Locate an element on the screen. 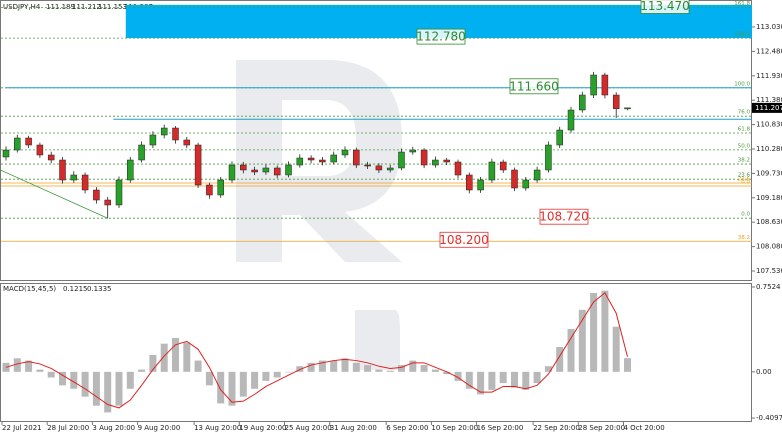 The height and width of the screenshot is (434, 782). ohlc-open: 111.189 is located at coordinates (60, 7).